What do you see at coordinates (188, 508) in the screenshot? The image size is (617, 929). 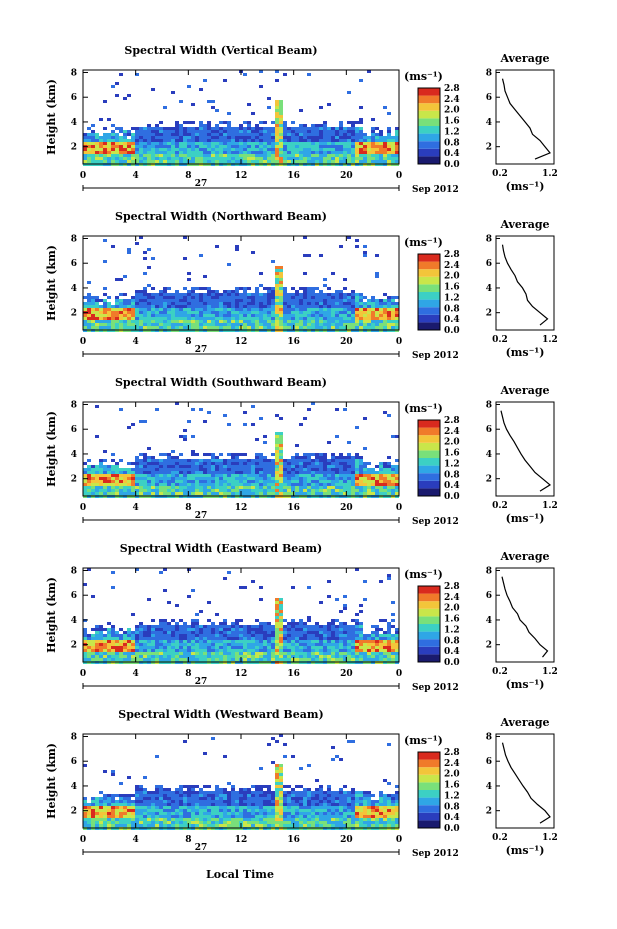 I see `x-tick-label: 8` at bounding box center [188, 508].